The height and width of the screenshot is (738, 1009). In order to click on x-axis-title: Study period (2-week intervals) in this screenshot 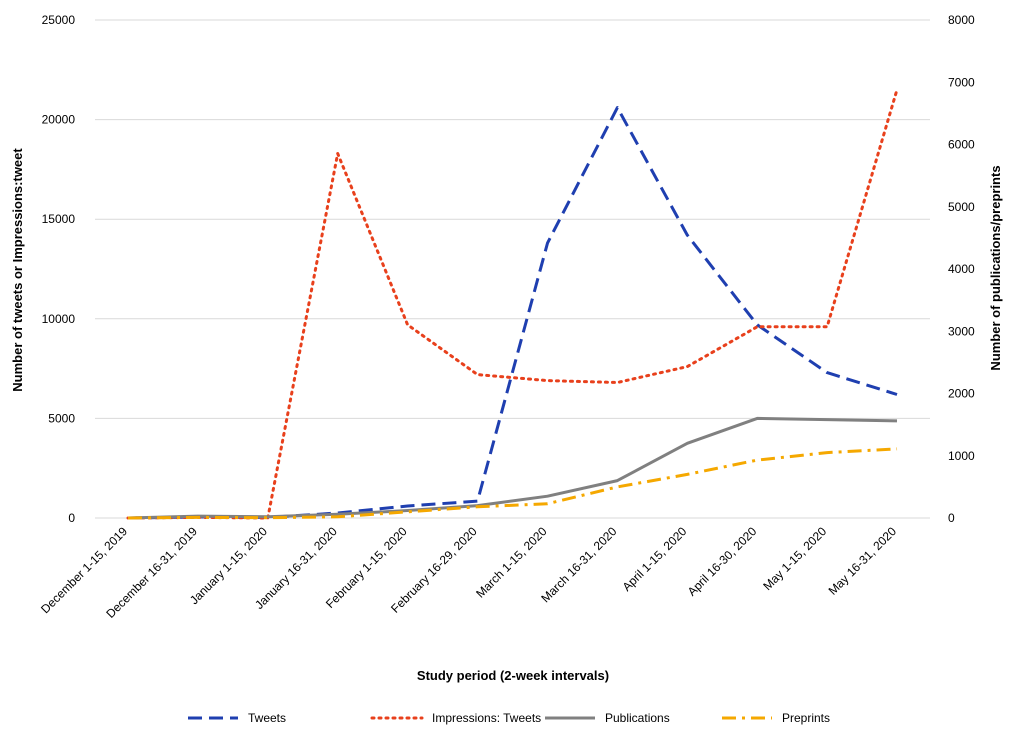, I will do `click(513, 675)`.